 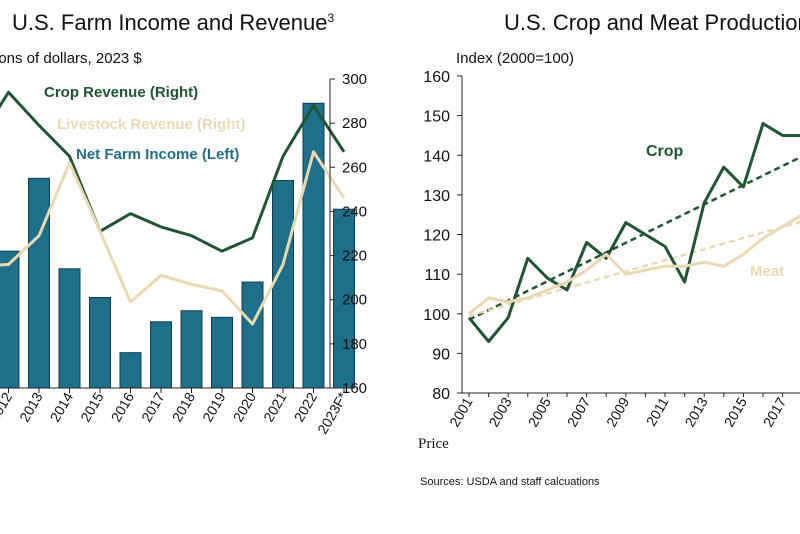 What do you see at coordinates (62, 406) in the screenshot?
I see `x-tick-label: 2014` at bounding box center [62, 406].